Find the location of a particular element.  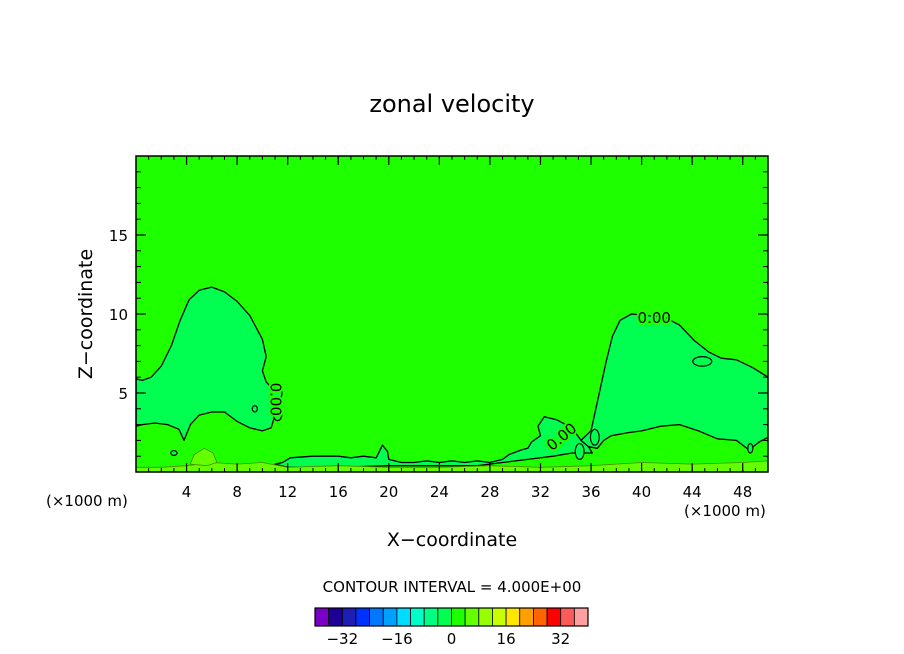

colorbar-frame is located at coordinates (451, 617).